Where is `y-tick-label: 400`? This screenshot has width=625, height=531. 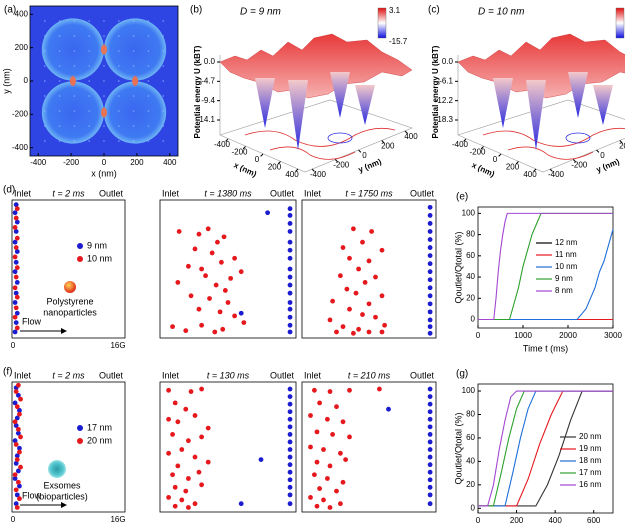
y-tick-label: 400 is located at coordinates (411, 136).